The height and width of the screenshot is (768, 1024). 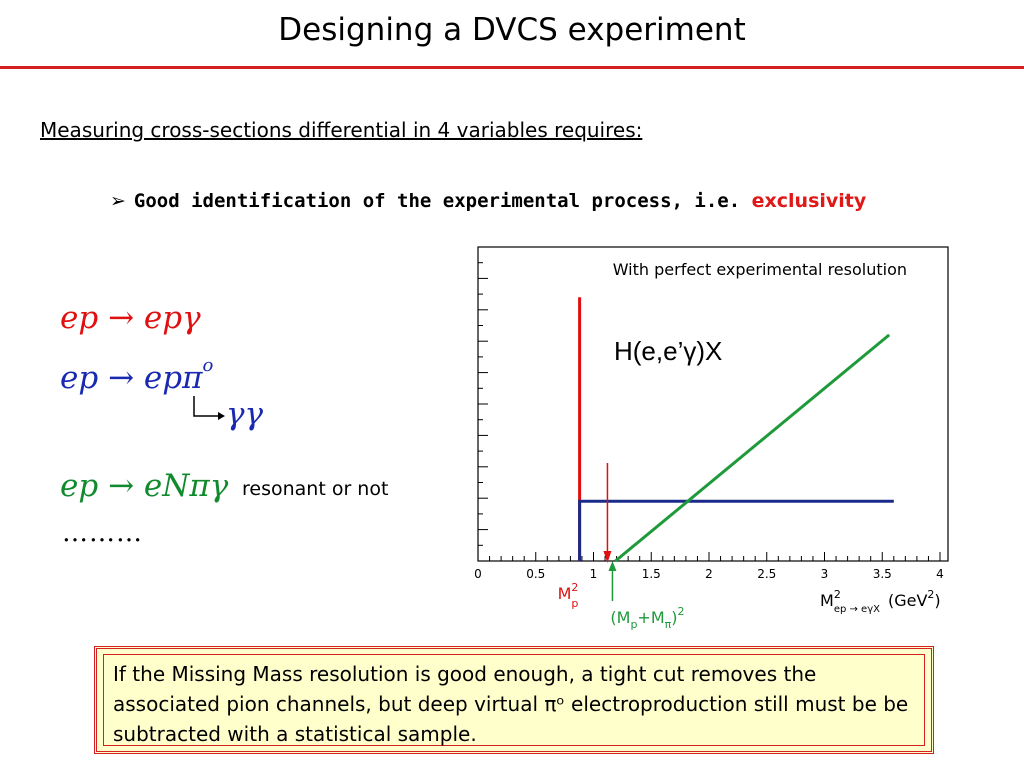 I want to click on reaction-pi0-superscript: o, so click(x=208, y=365).